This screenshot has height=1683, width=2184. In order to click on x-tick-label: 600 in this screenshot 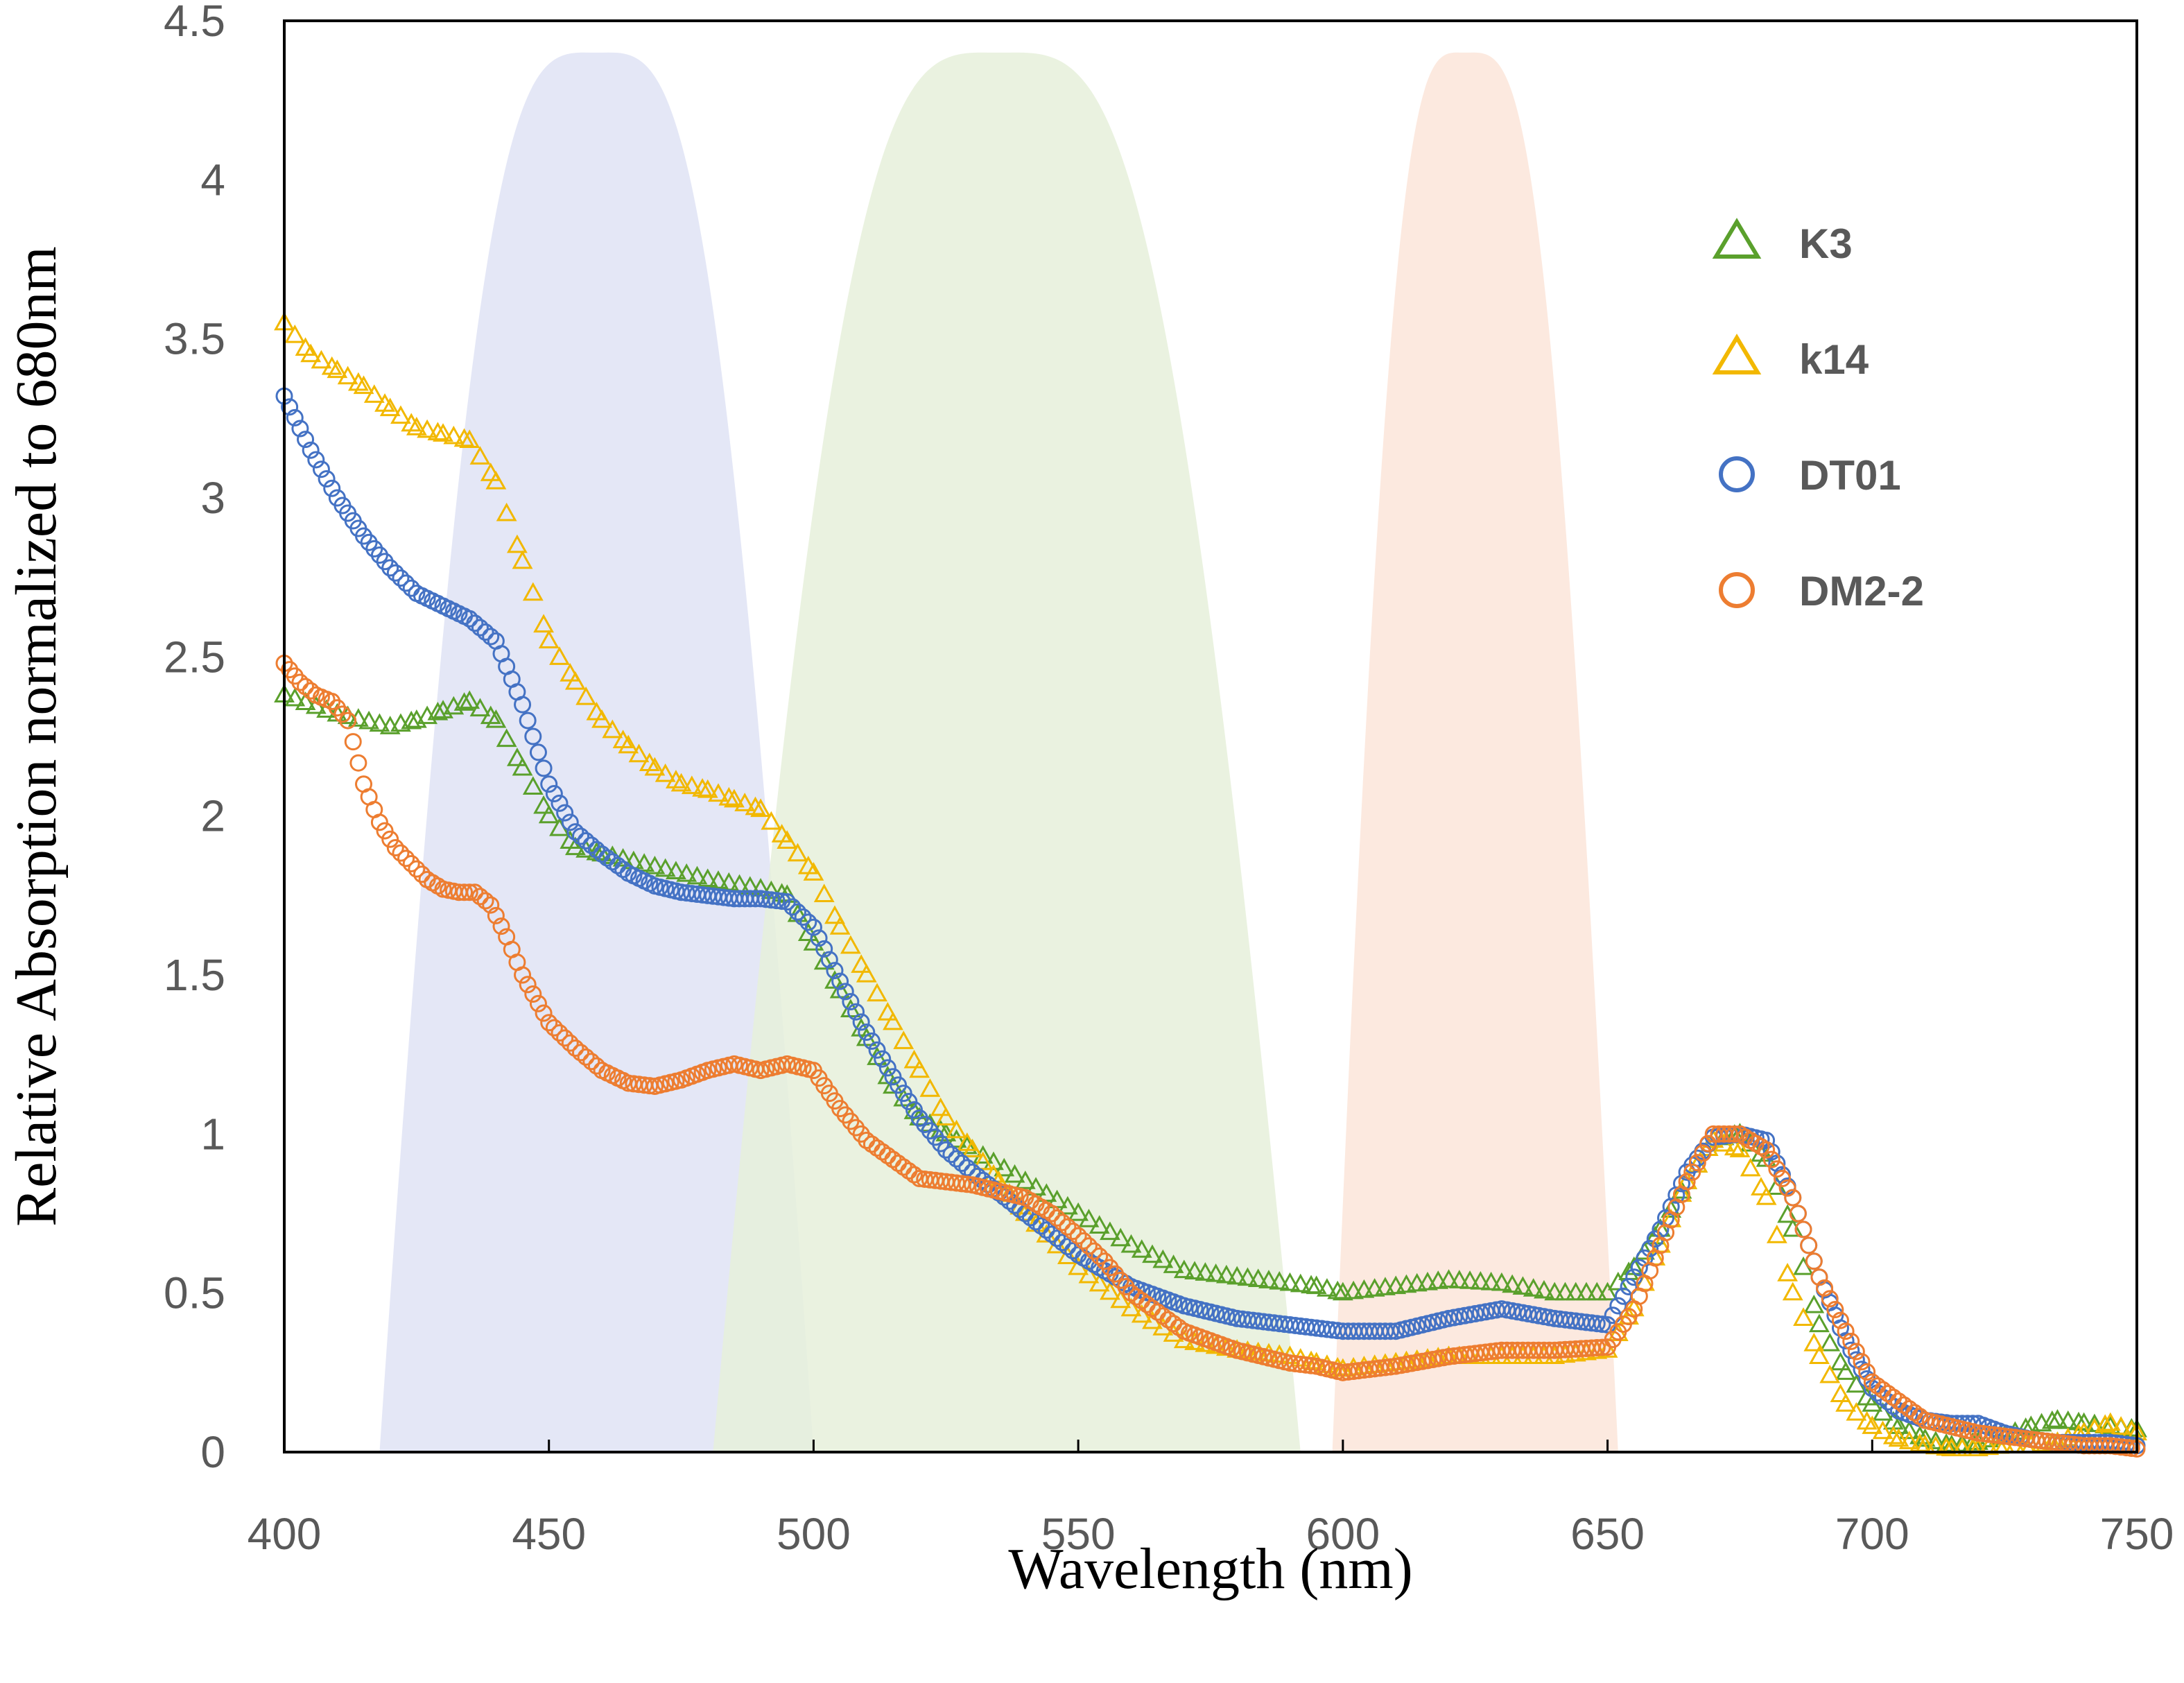, I will do `click(1343, 1534)`.